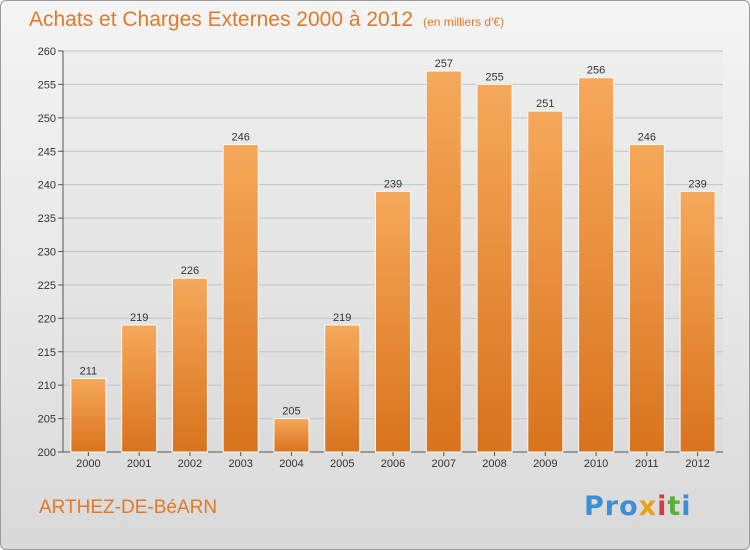  I want to click on x-tick-label: 2008, so click(494, 464).